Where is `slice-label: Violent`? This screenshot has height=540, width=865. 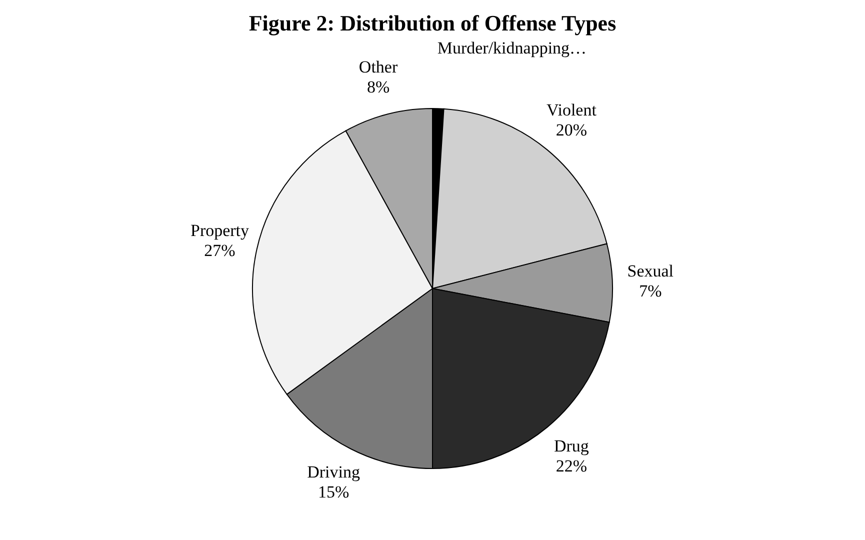
slice-label: Violent is located at coordinates (571, 110).